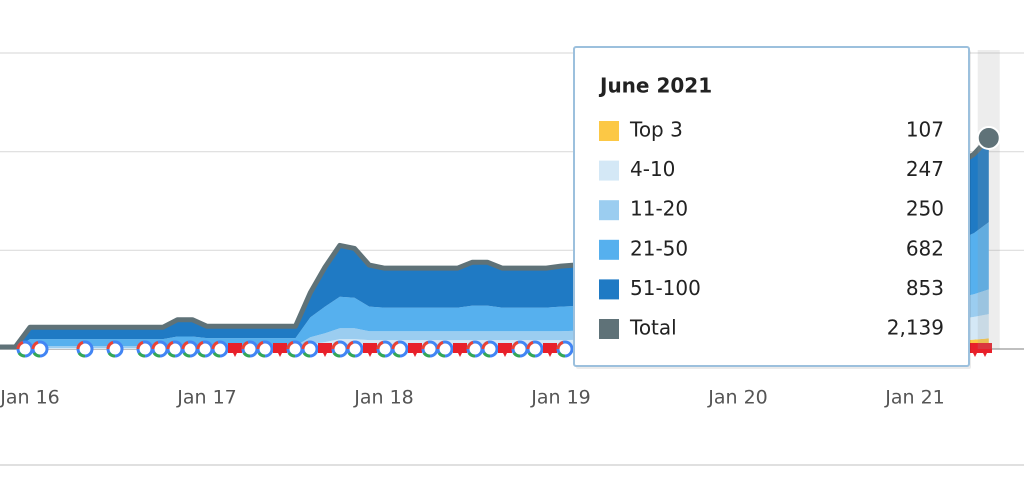 This screenshot has height=479, width=1024. Describe the element at coordinates (925, 288) in the screenshot. I see `tooltip-value: 853` at that location.